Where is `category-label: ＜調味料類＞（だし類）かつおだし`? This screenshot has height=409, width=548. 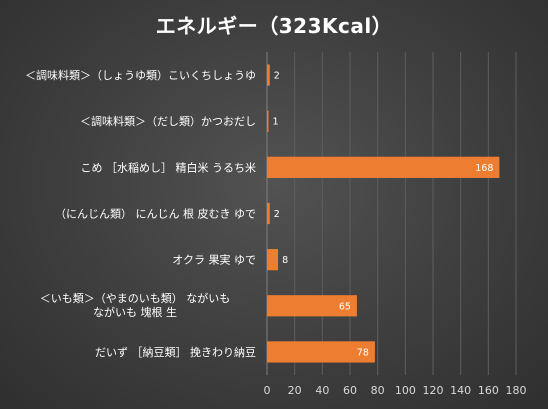
category-label: ＜調味料類＞（だし類）かつおだし is located at coordinates (168, 121).